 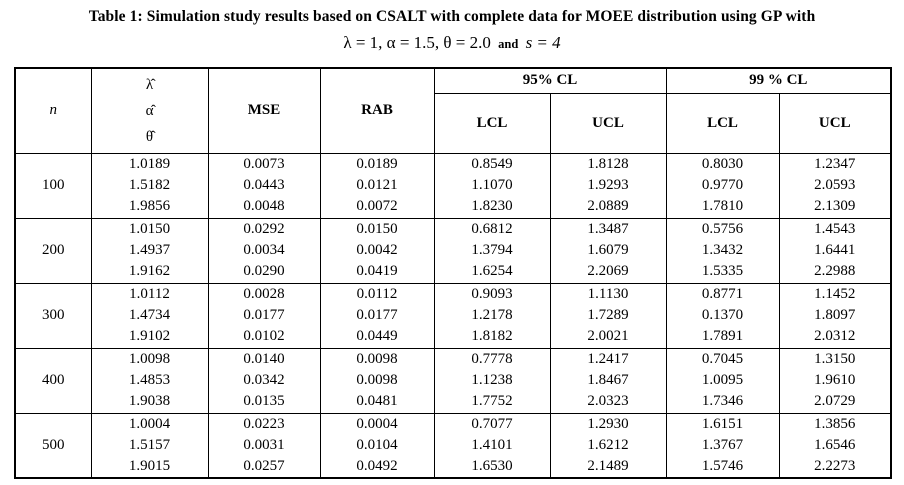 What do you see at coordinates (377, 250) in the screenshot?
I see `table-value: 0.0042` at bounding box center [377, 250].